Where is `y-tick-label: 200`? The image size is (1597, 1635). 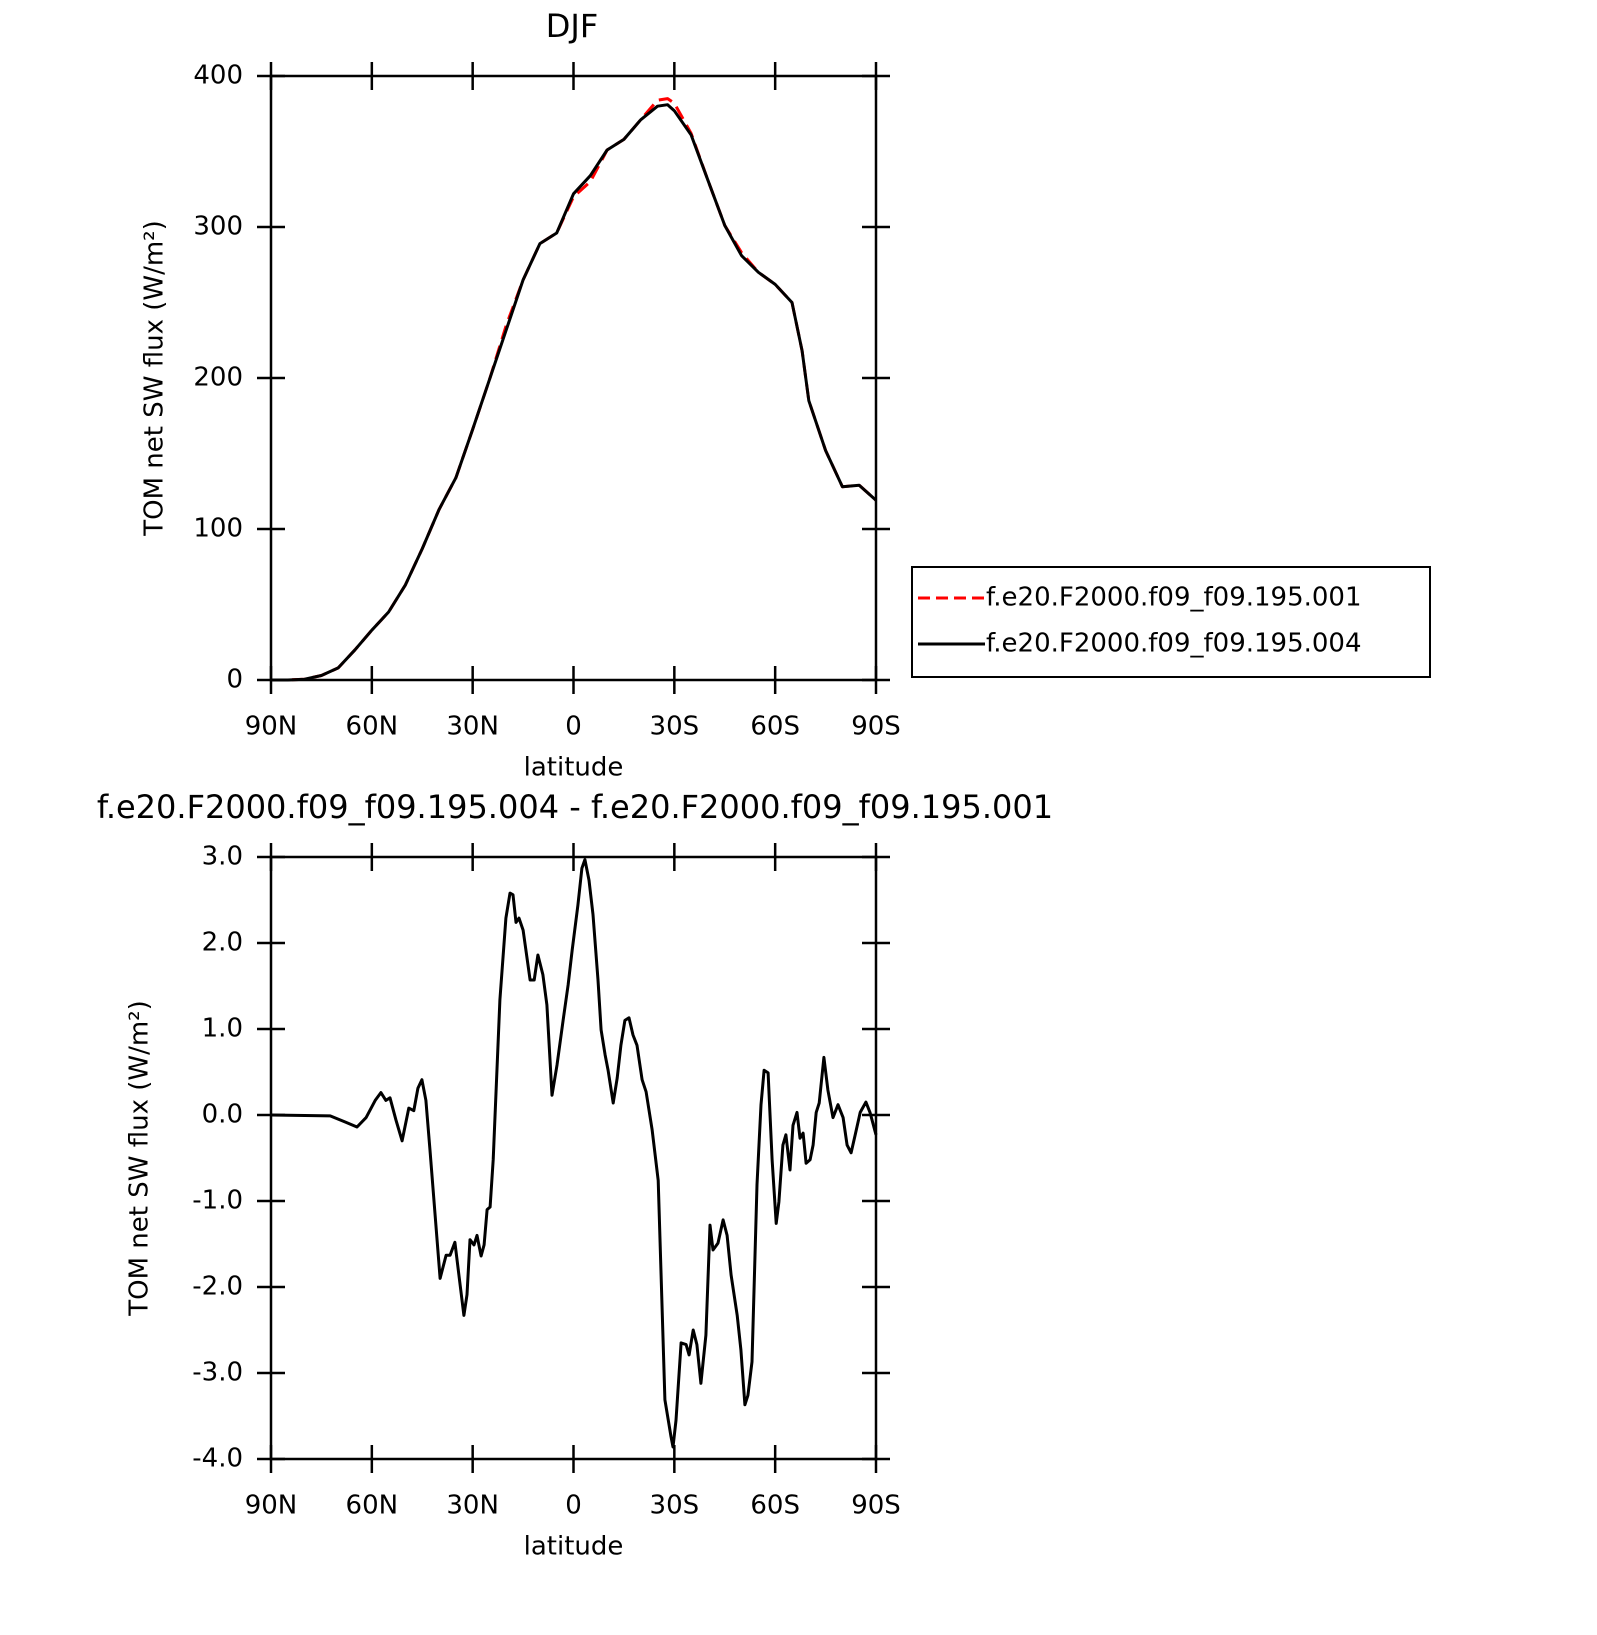 y-tick-label: 200 is located at coordinates (218, 378).